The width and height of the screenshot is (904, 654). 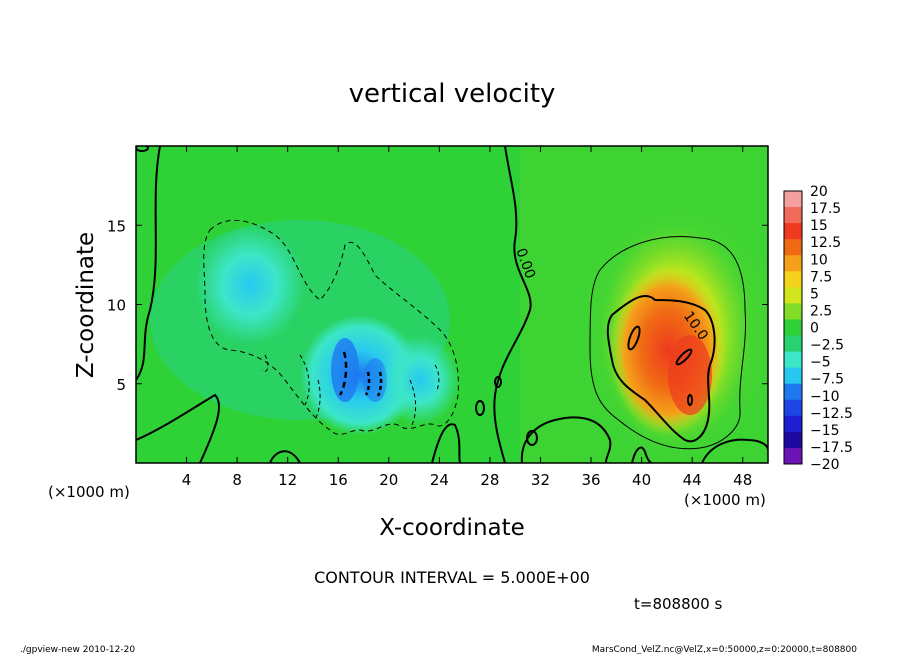 What do you see at coordinates (825, 431) in the screenshot?
I see `colorbar-label: −15` at bounding box center [825, 431].